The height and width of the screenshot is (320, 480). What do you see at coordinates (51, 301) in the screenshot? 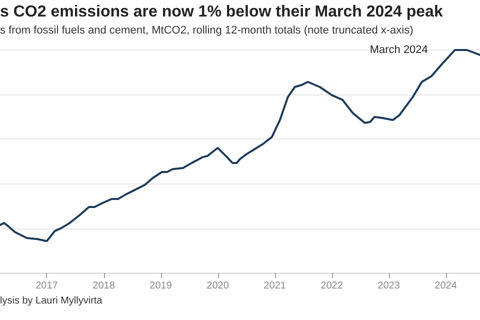
I see `text: lysis by Lauri Myllyvirta` at bounding box center [51, 301].